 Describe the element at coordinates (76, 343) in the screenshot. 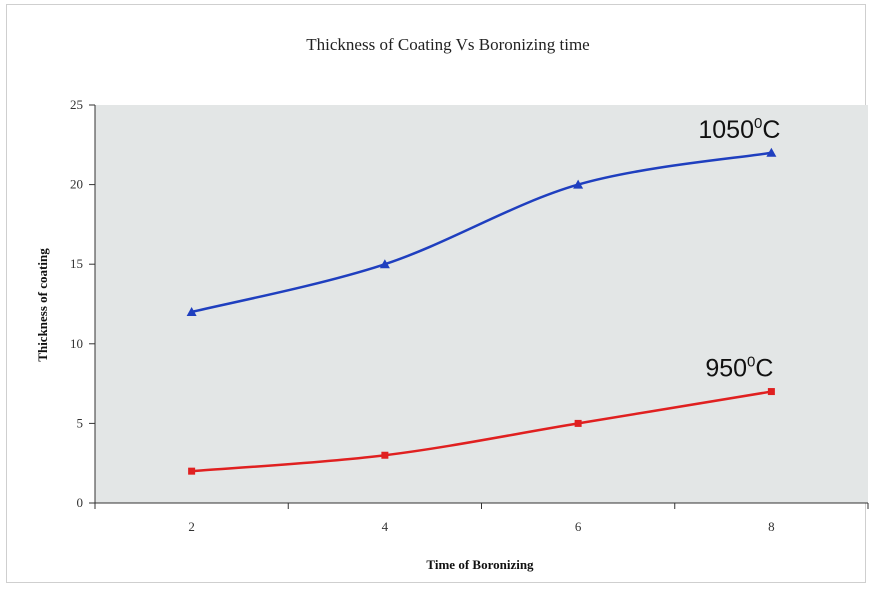

I see `y-tick-label: 10` at that location.